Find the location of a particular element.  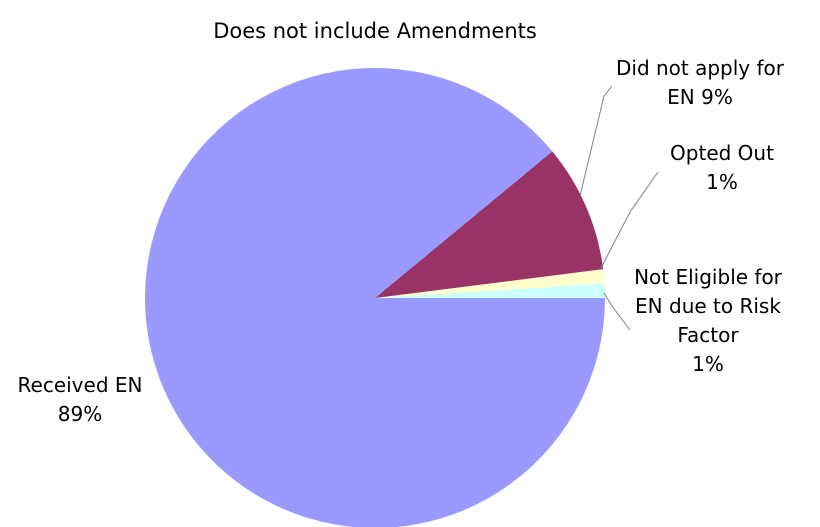

slice-label-line: Received EN is located at coordinates (80, 385).